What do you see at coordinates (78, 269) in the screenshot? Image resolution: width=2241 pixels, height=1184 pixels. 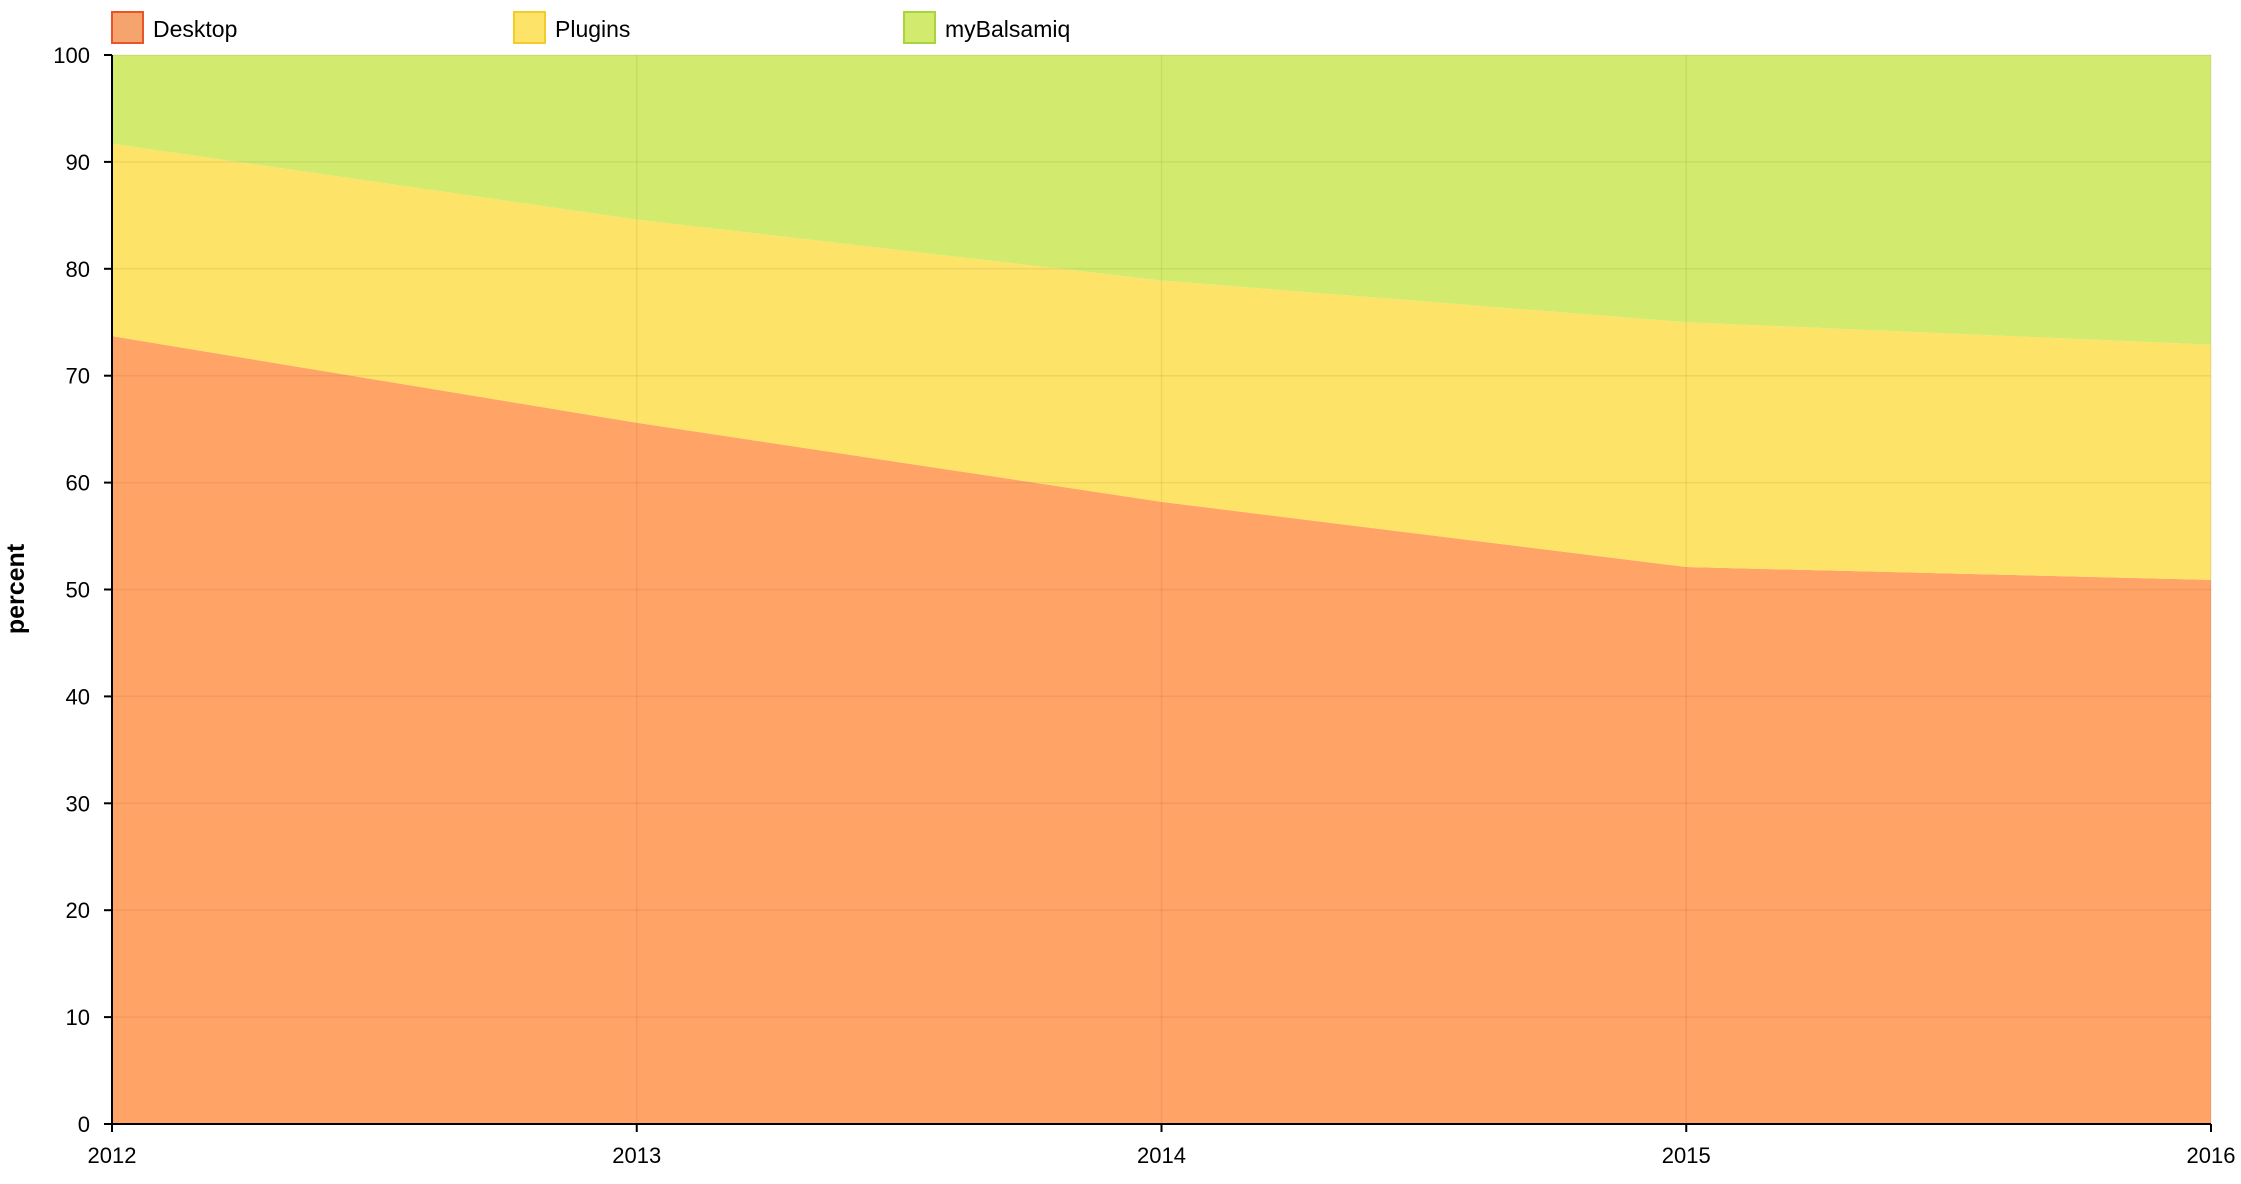 I see `y-tick-label: 80` at bounding box center [78, 269].